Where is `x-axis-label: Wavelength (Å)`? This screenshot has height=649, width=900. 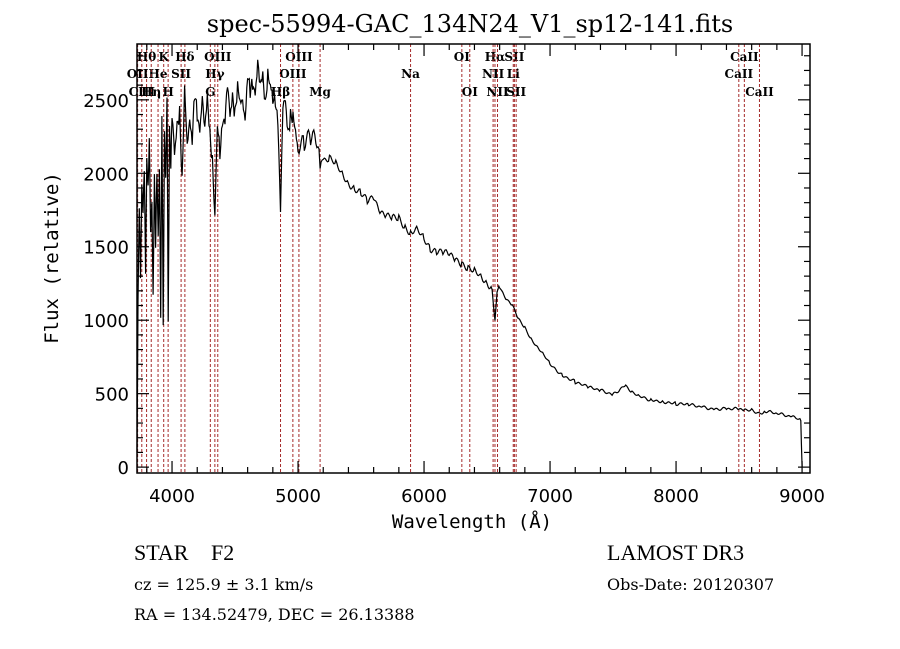 x-axis-label: Wavelength (Å) is located at coordinates (472, 521).